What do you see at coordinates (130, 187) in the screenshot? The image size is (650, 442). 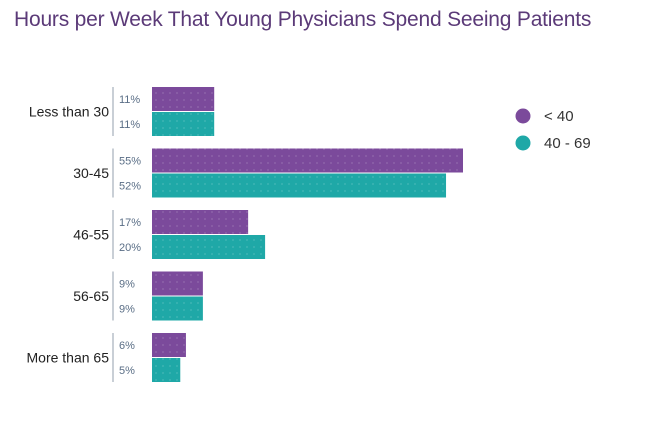 I see `data-label: 52%` at bounding box center [130, 187].